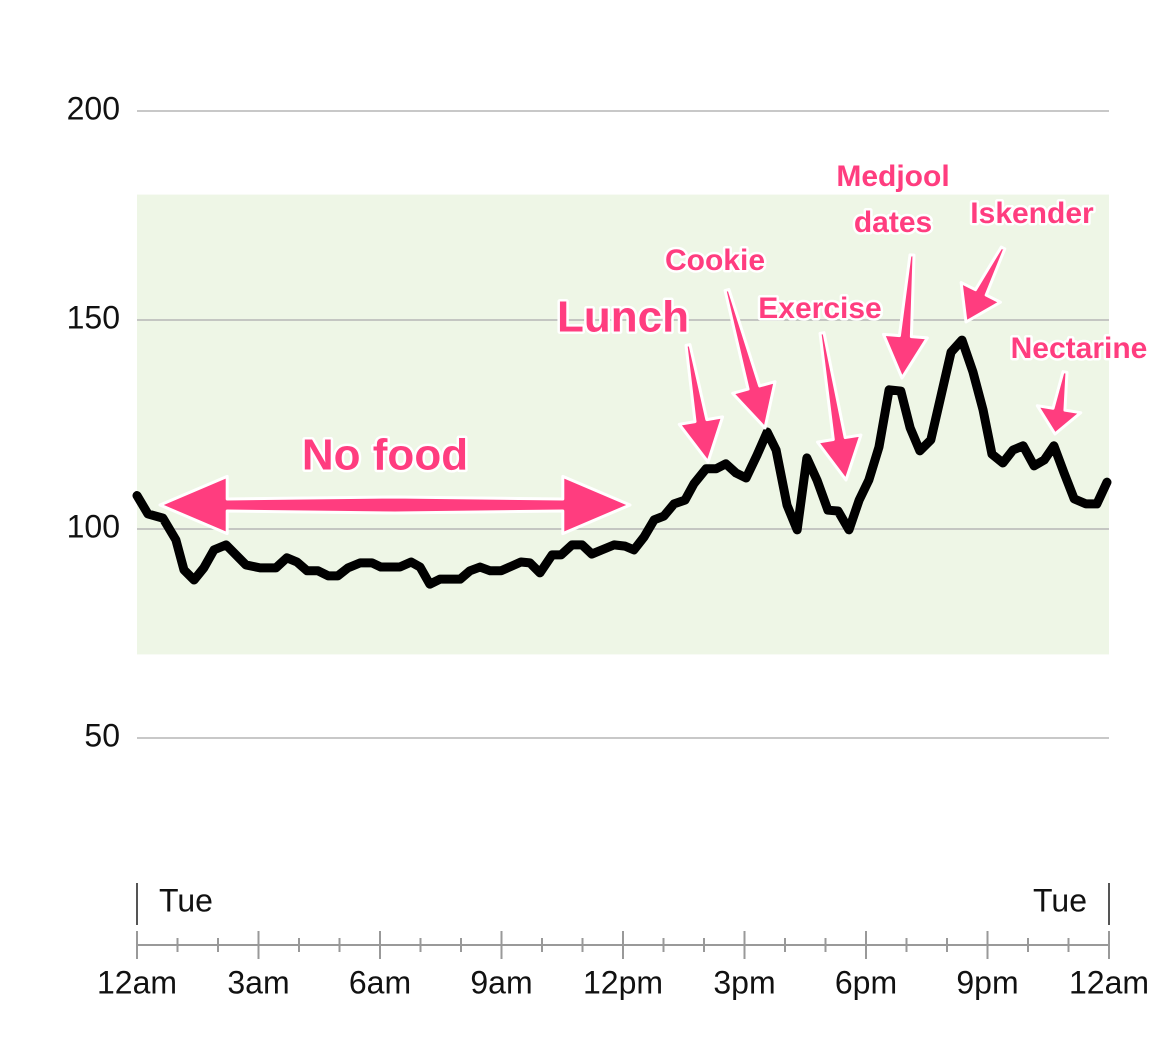 The height and width of the screenshot is (1053, 1175). Describe the element at coordinates (93, 526) in the screenshot. I see `y-tick-label: 100` at that location.